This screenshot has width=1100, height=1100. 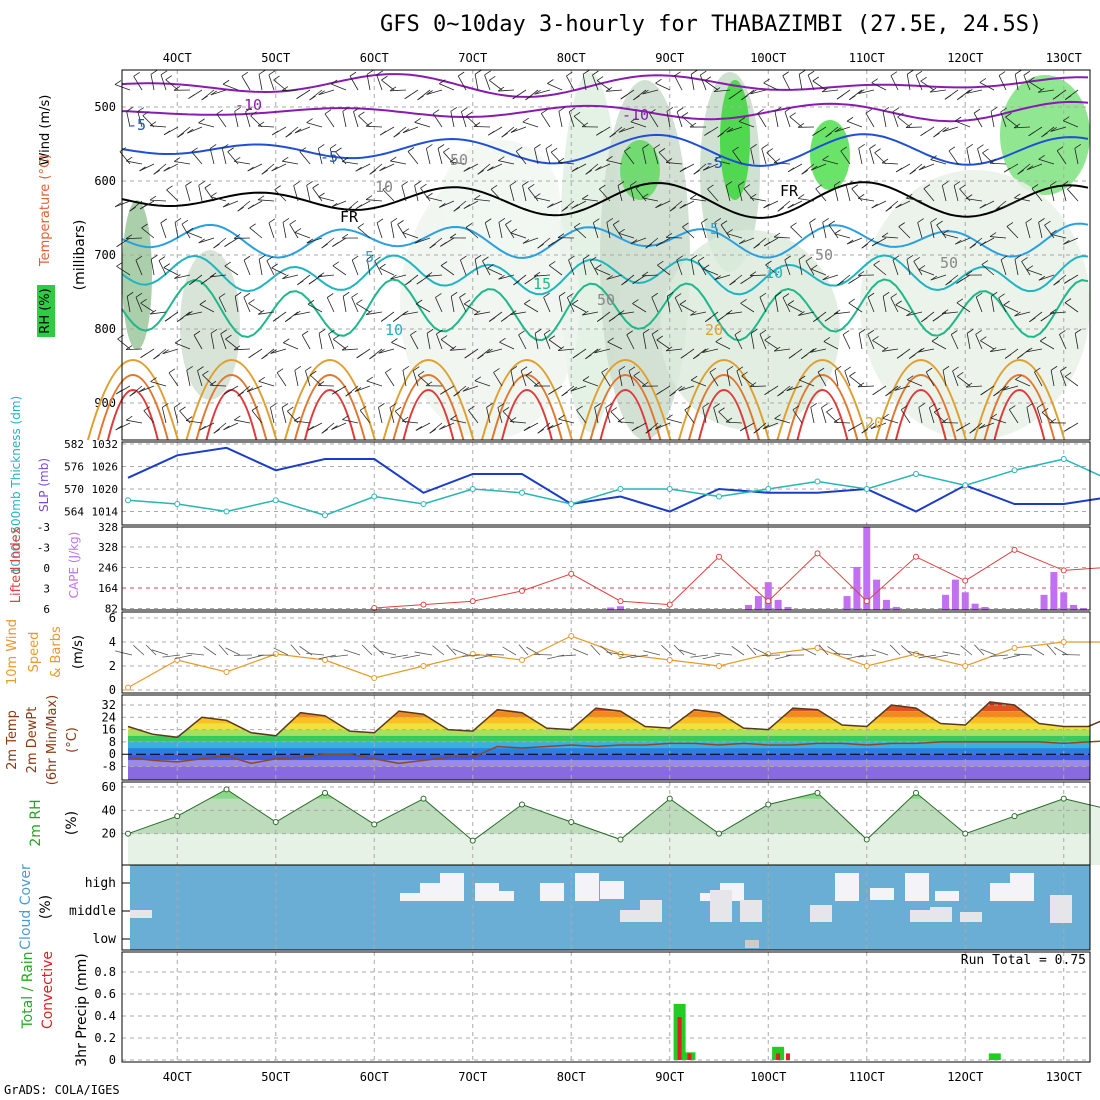 What do you see at coordinates (774, 273) in the screenshot?
I see `contour-label: 10` at bounding box center [774, 273].